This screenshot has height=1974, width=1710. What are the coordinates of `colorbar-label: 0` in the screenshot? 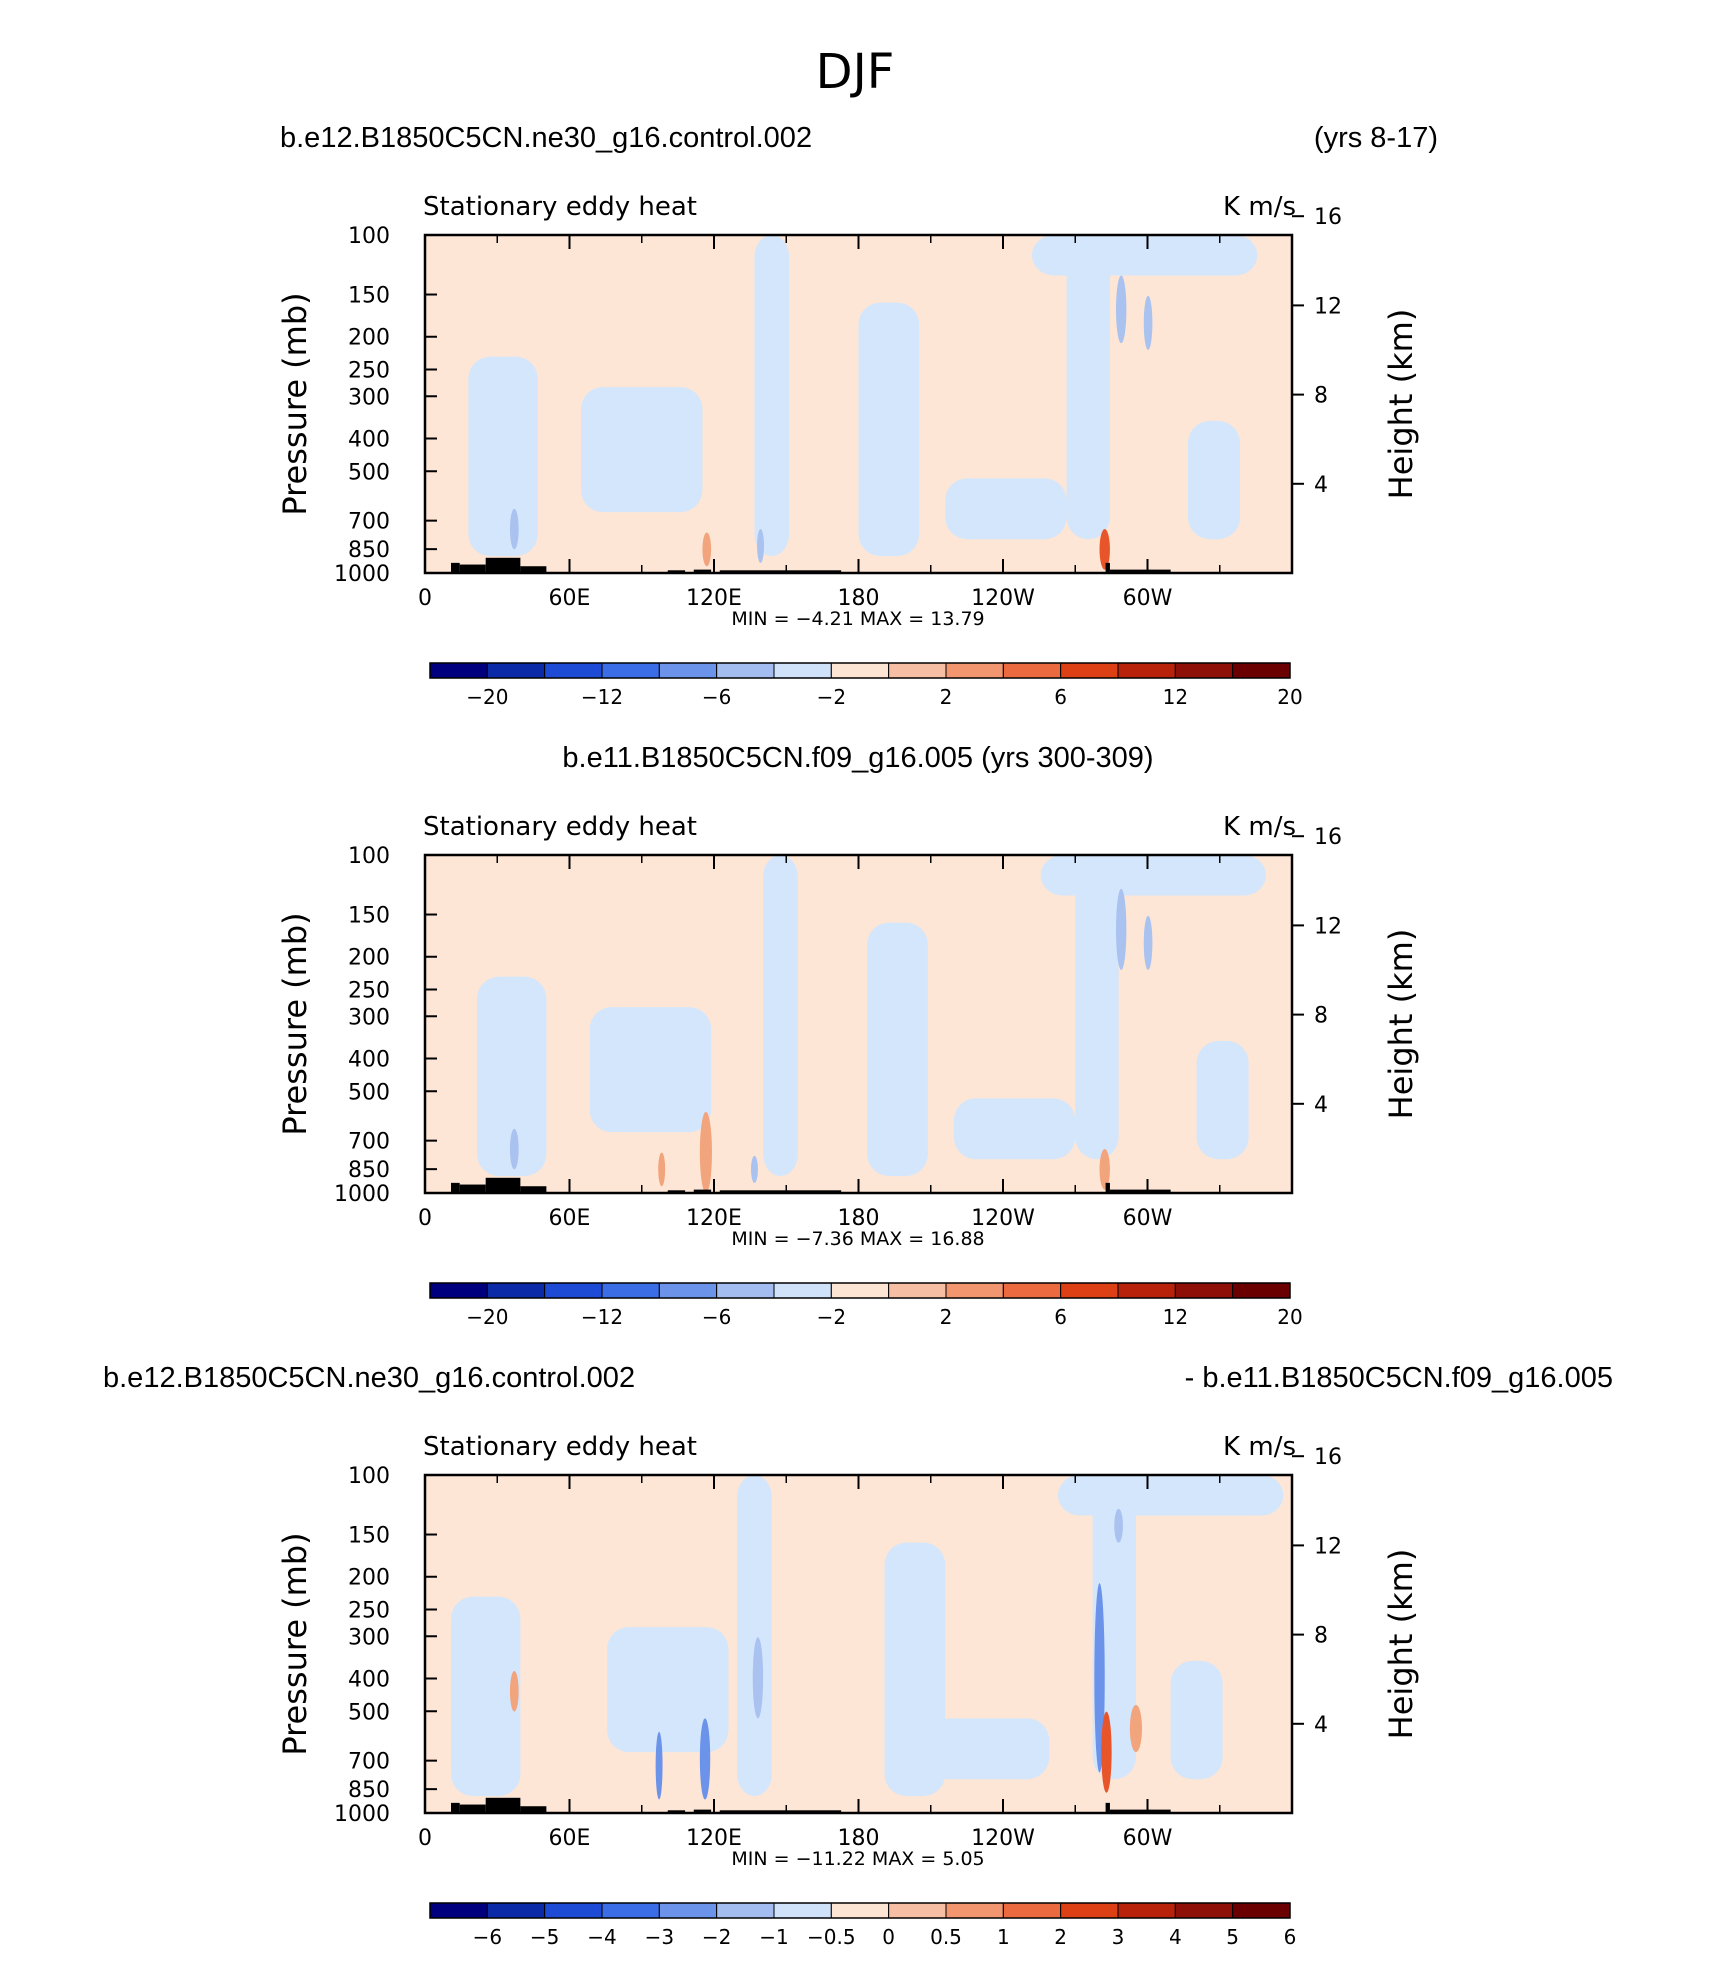 It's located at (888, 1937).